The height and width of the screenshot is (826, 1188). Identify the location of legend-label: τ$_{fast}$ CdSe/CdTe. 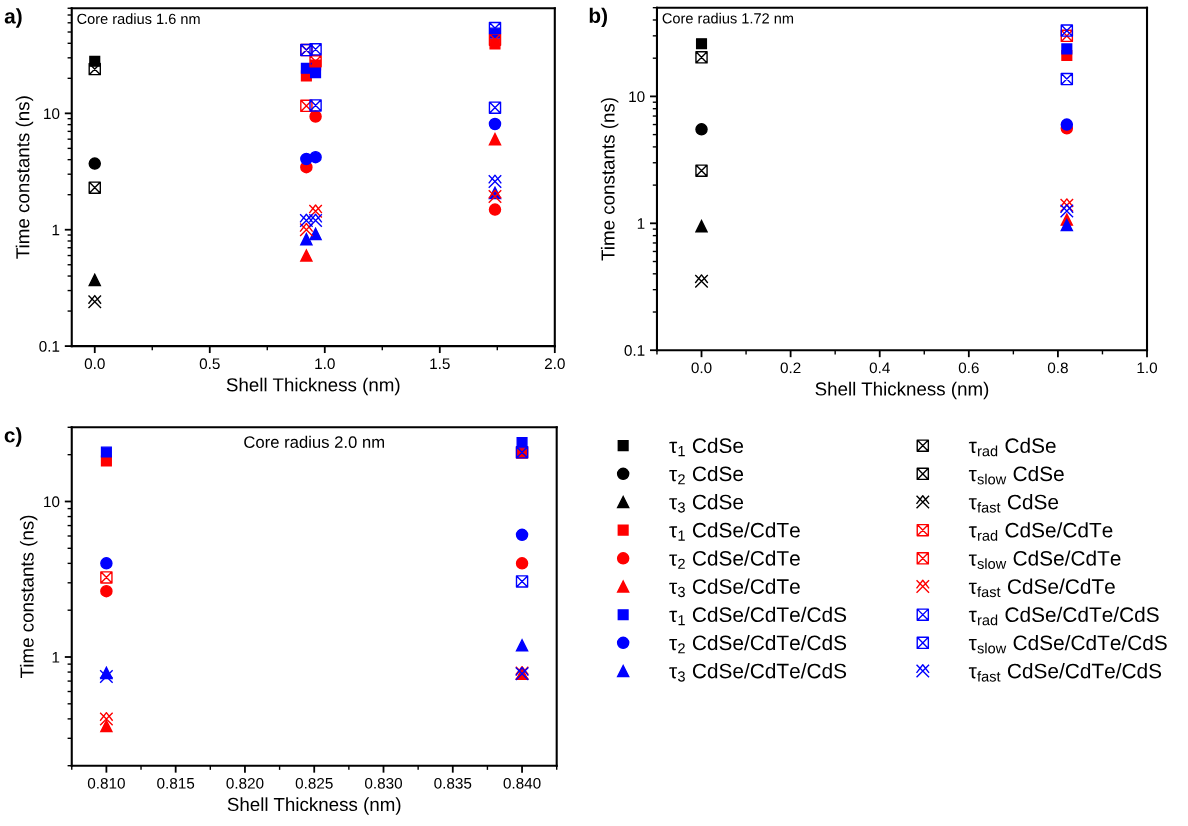
(1041, 588).